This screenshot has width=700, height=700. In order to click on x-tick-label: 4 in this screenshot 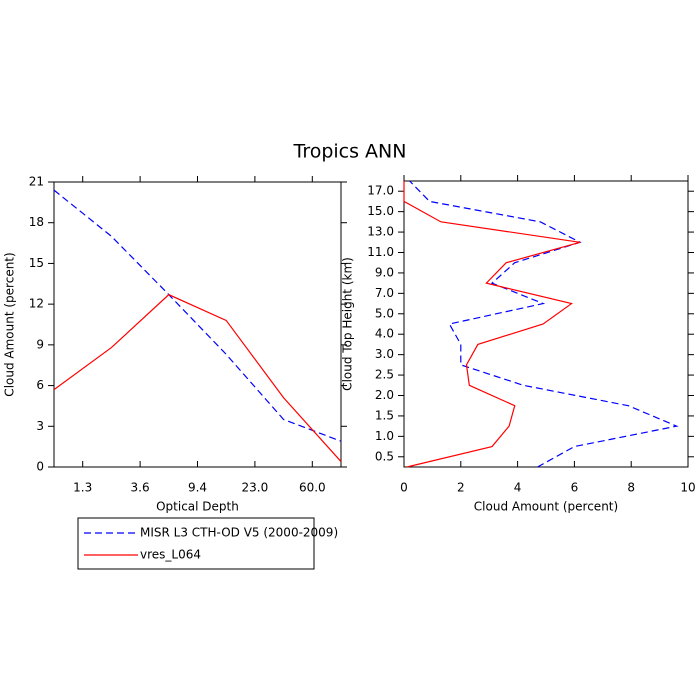, I will do `click(518, 488)`.